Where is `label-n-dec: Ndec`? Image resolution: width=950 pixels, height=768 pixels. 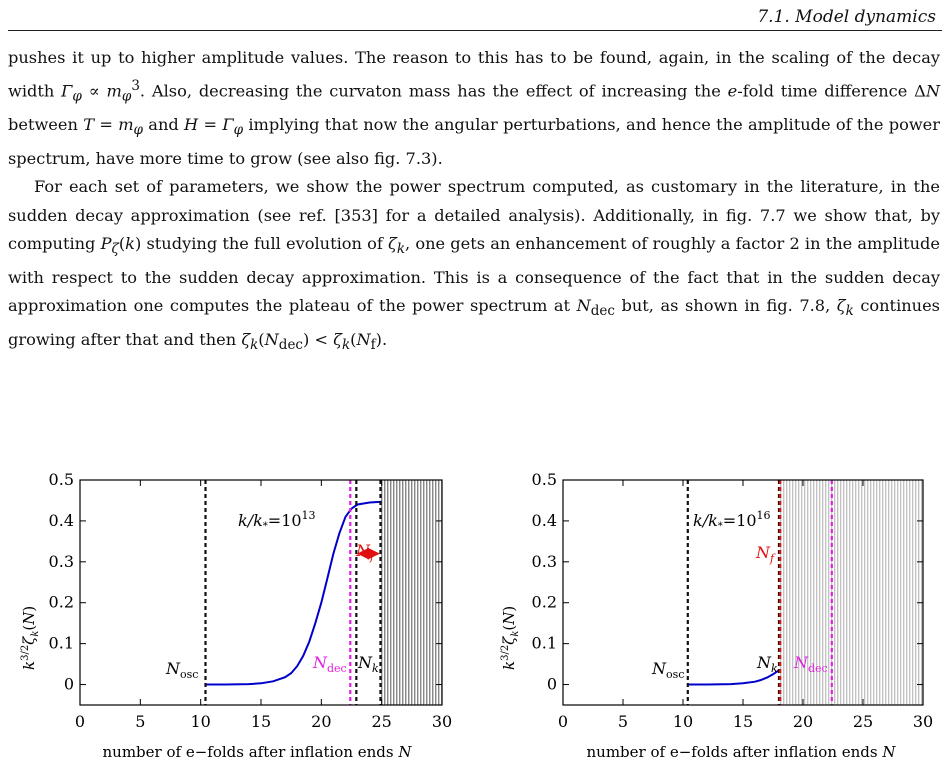 label-n-dec: Ndec is located at coordinates (329, 664).